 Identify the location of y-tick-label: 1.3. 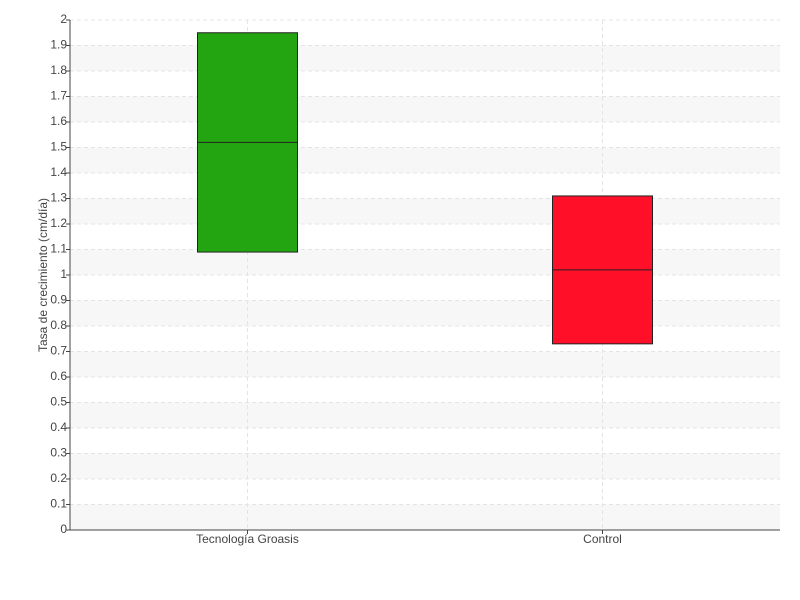
(58, 198).